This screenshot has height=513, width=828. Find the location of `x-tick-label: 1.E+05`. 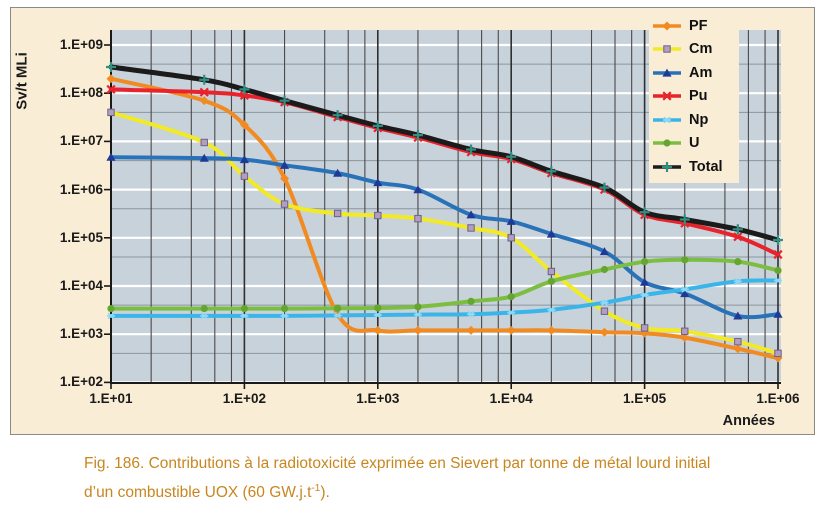

x-tick-label: 1.E+05 is located at coordinates (645, 398).